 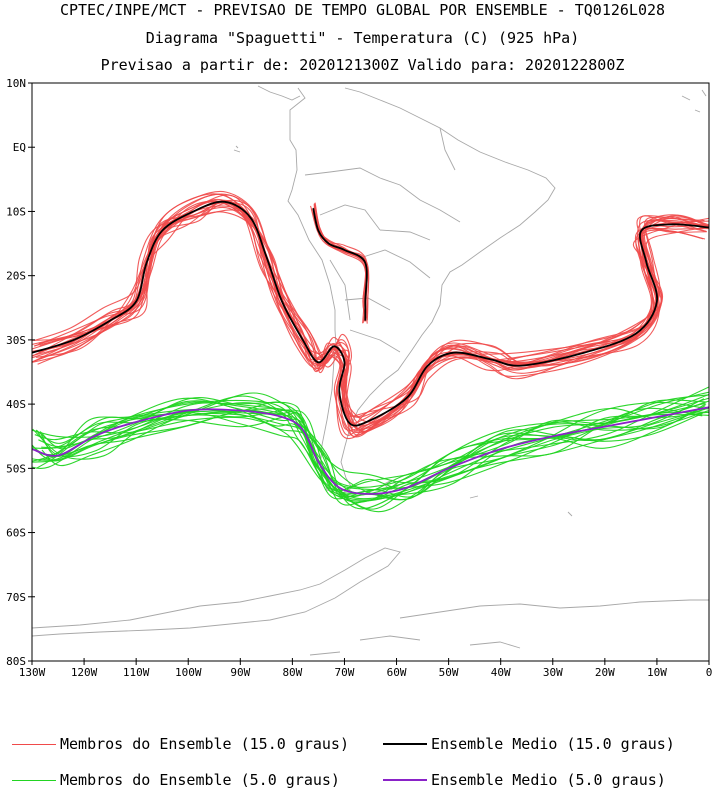 What do you see at coordinates (554, 609) in the screenshot?
I see `antarctica-east` at bounding box center [554, 609].